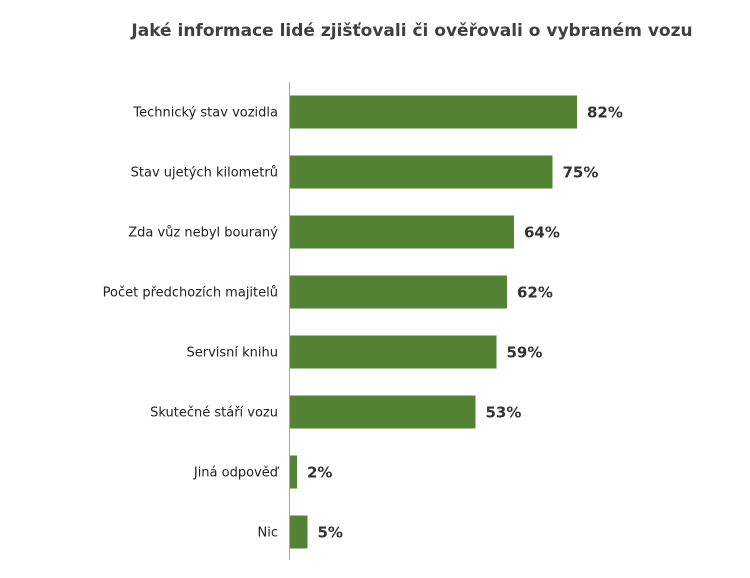 The height and width of the screenshot is (578, 750). Describe the element at coordinates (504, 413) in the screenshot. I see `value-label: 53%` at that location.